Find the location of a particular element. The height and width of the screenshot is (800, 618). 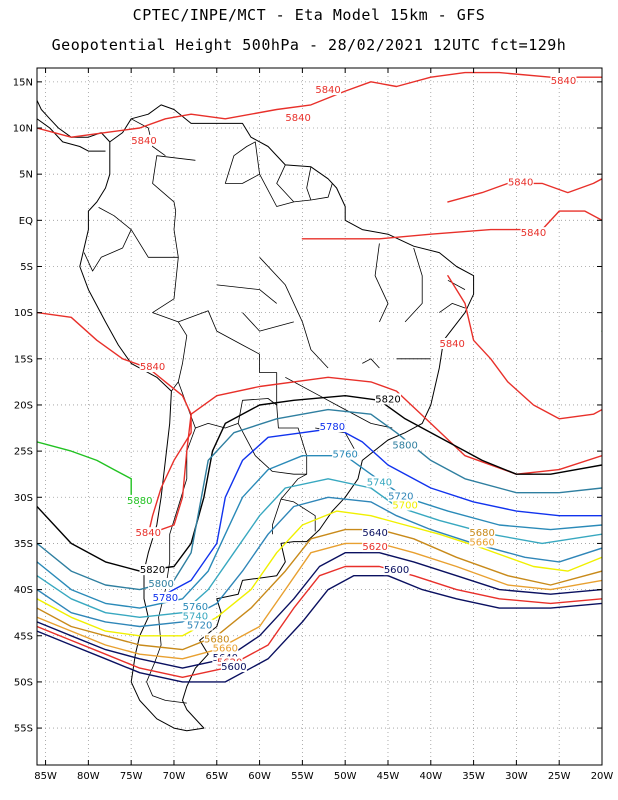

lat-label: 10N is located at coordinates (23, 129).